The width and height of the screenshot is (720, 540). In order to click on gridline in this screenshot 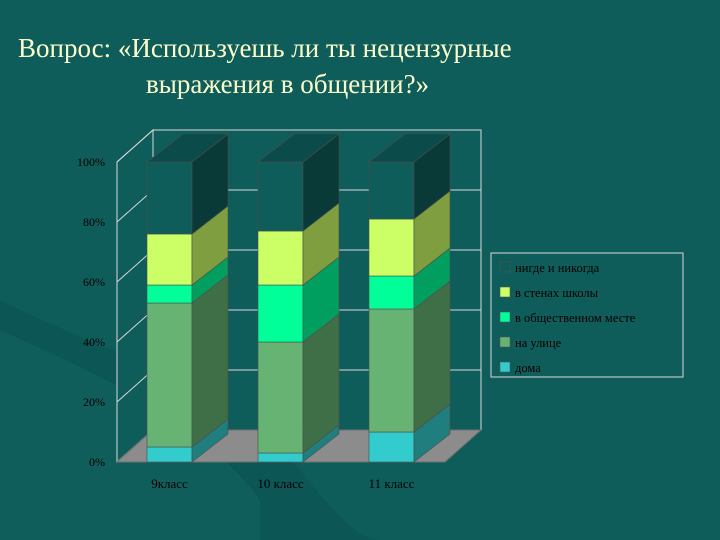, I will do `click(298, 146)`.